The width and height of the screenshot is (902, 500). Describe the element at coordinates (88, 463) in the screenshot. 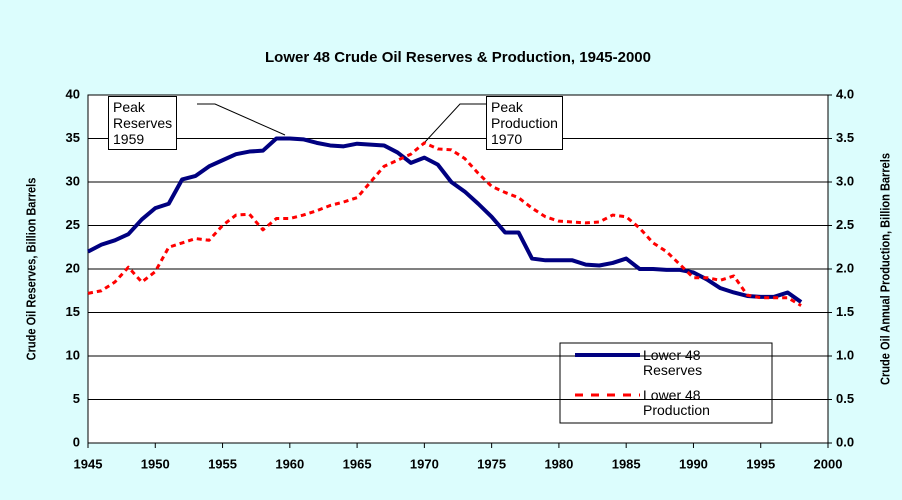

I see `x-tick-label: 1945` at that location.